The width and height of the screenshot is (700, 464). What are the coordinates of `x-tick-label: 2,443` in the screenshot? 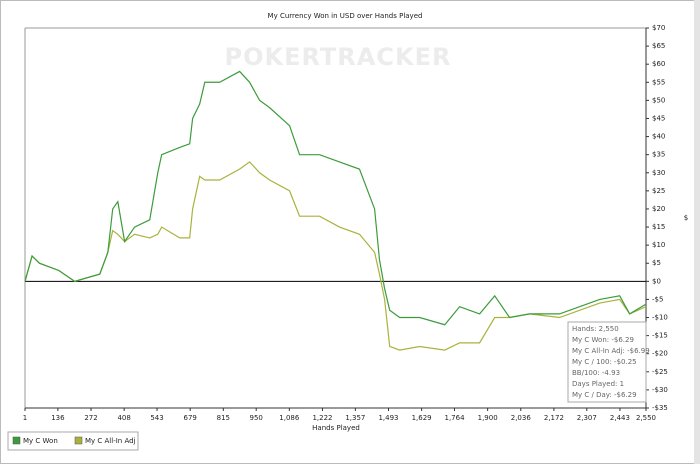 It's located at (620, 418).